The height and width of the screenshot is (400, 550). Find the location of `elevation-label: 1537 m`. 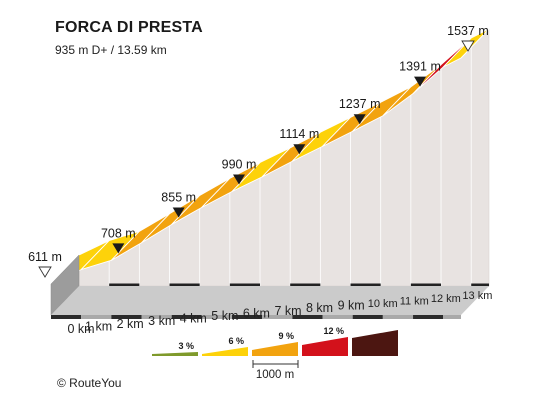

elevation-label: 1537 m is located at coordinates (468, 31).